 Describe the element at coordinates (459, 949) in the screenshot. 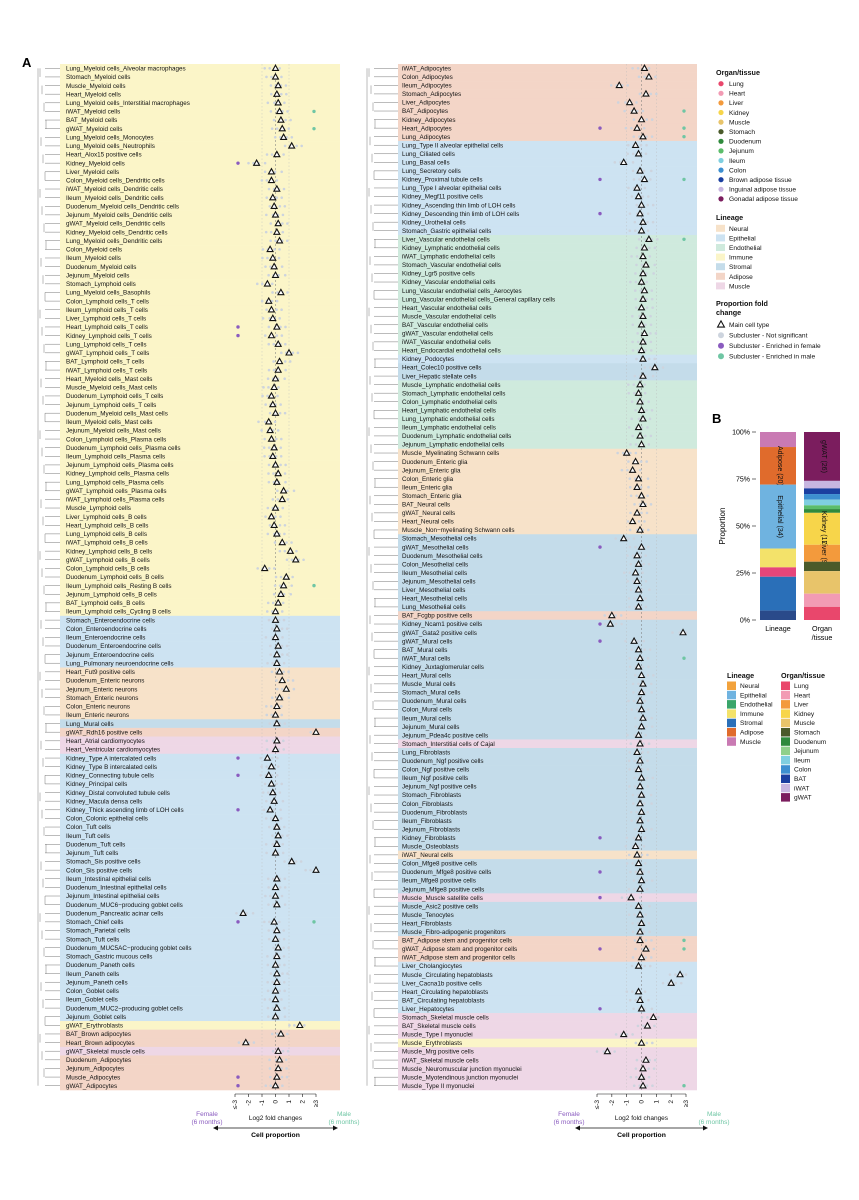

I see `row-label: gWAT_Adipose stem and progenitor cells` at that location.